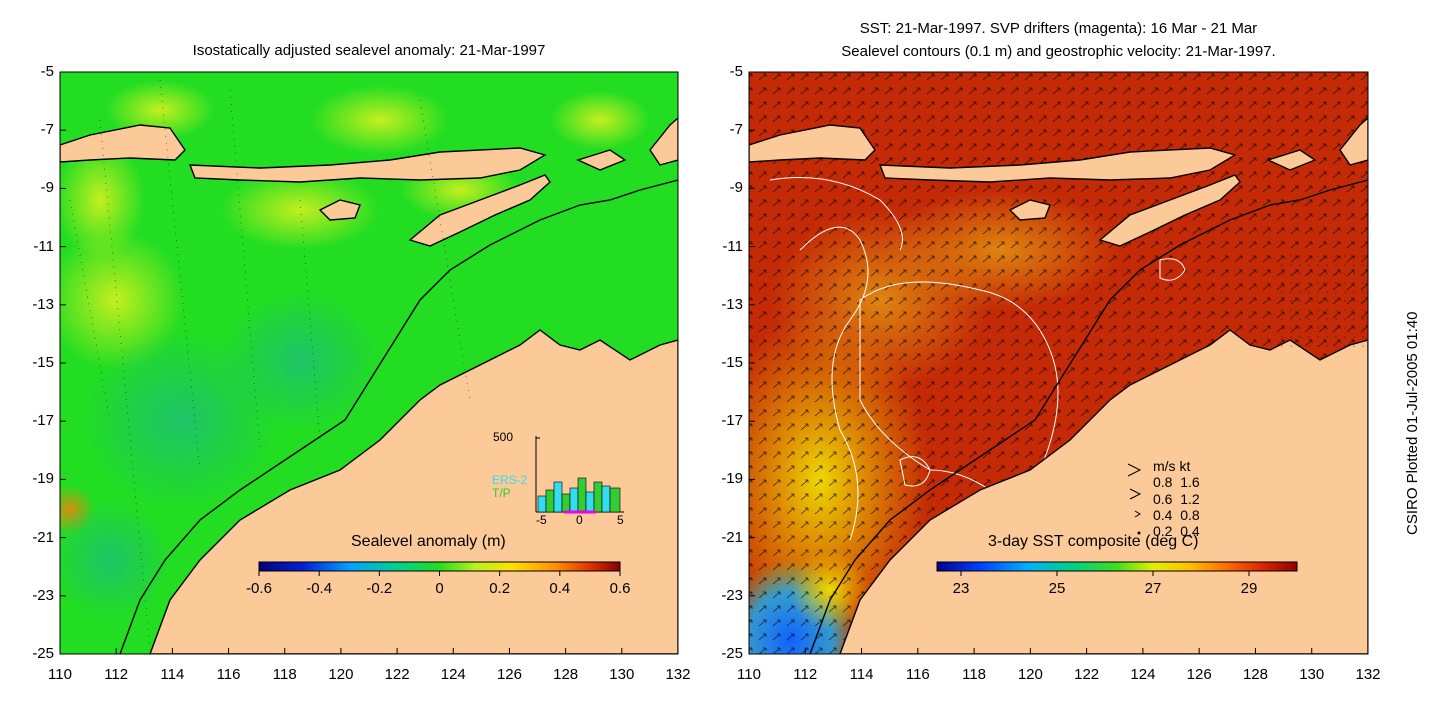  What do you see at coordinates (500, 588) in the screenshot?
I see `colorbar-tick-label: 0.2` at bounding box center [500, 588].